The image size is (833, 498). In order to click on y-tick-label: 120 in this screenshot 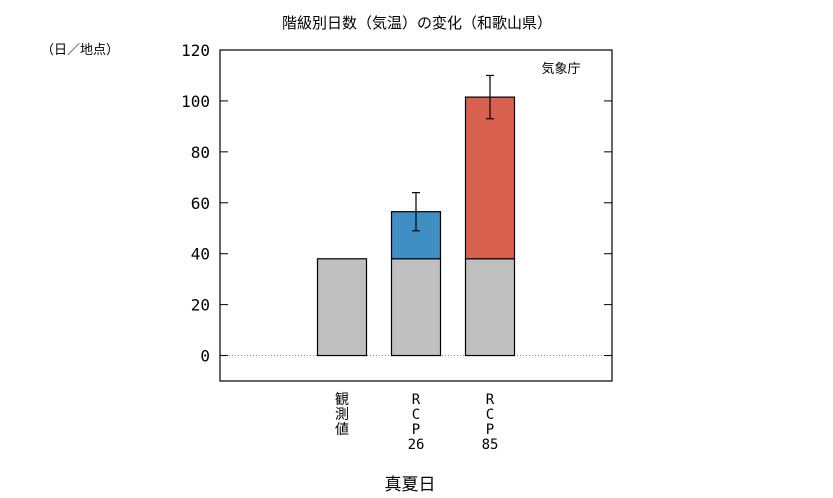, I will do `click(195, 50)`.